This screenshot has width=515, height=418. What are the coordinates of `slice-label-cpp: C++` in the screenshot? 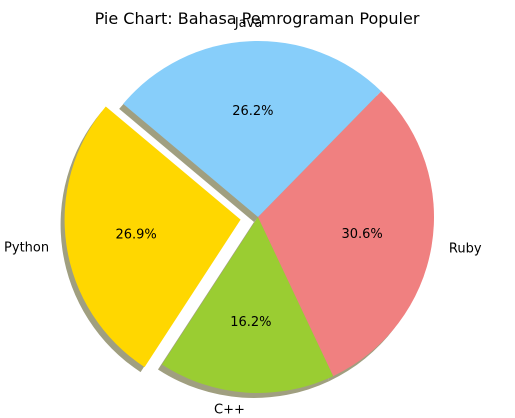 It's located at (229, 410).